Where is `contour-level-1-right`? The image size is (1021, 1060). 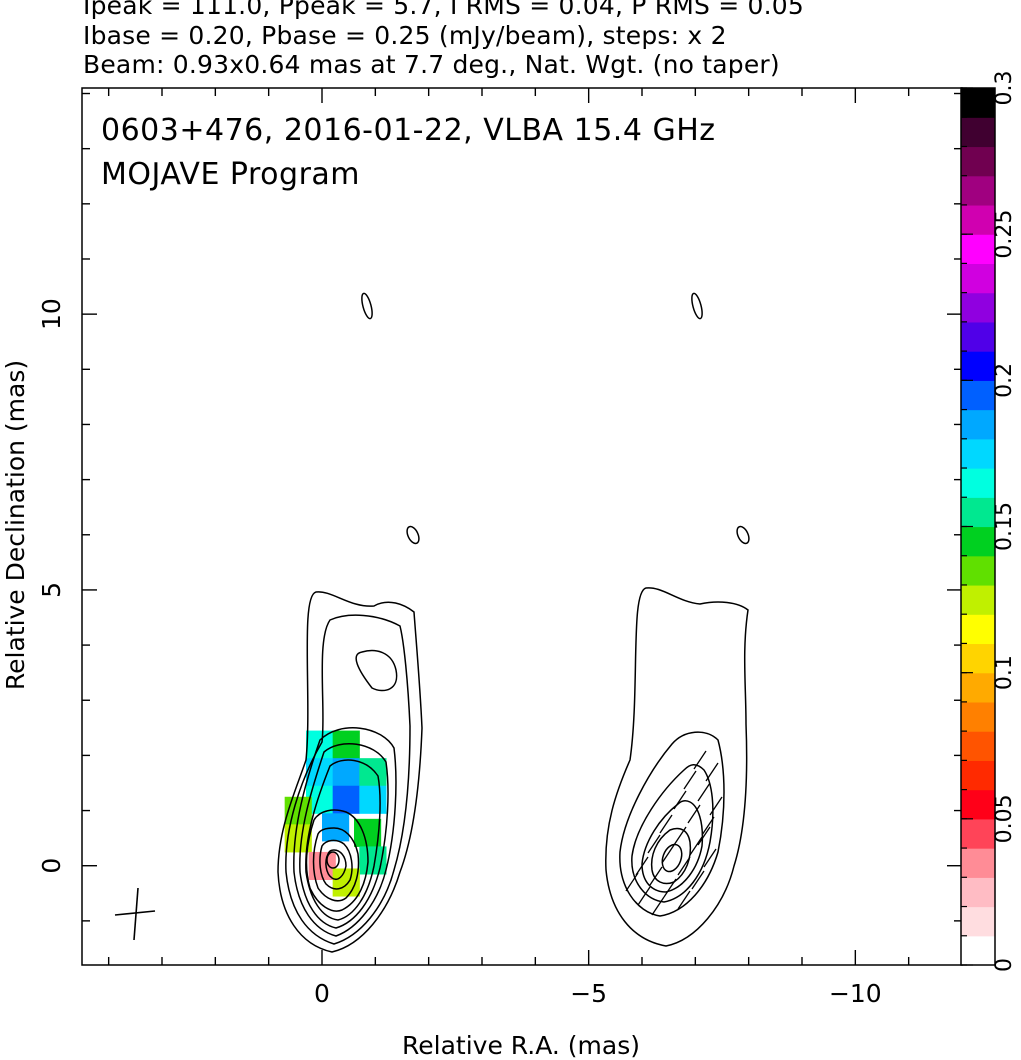 contour-level-1-right is located at coordinates (677, 767).